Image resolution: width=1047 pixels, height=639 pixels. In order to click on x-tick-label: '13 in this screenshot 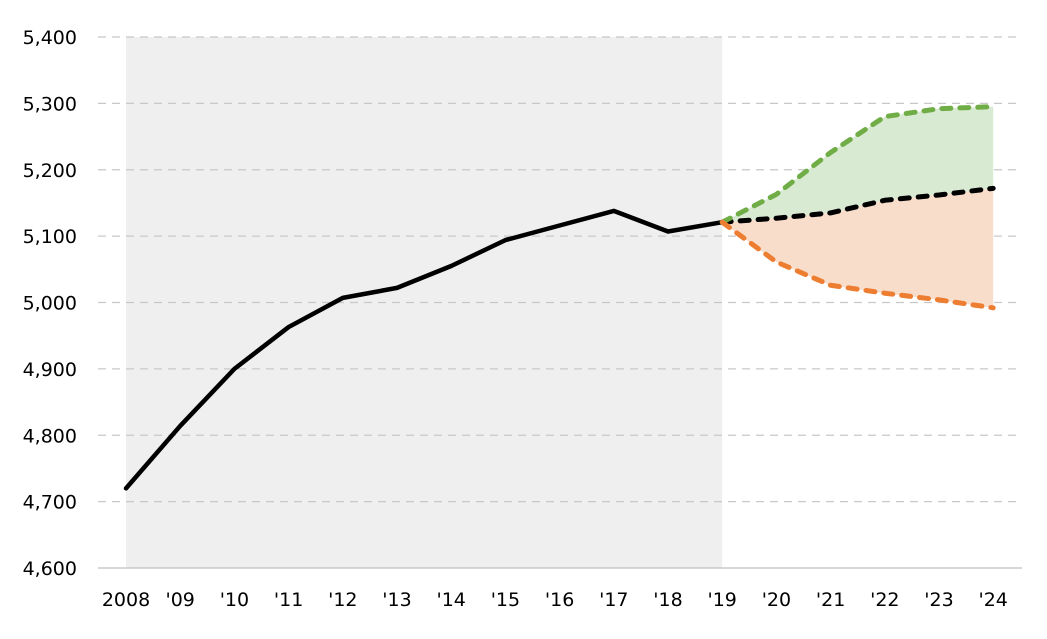, I will do `click(396, 600)`.